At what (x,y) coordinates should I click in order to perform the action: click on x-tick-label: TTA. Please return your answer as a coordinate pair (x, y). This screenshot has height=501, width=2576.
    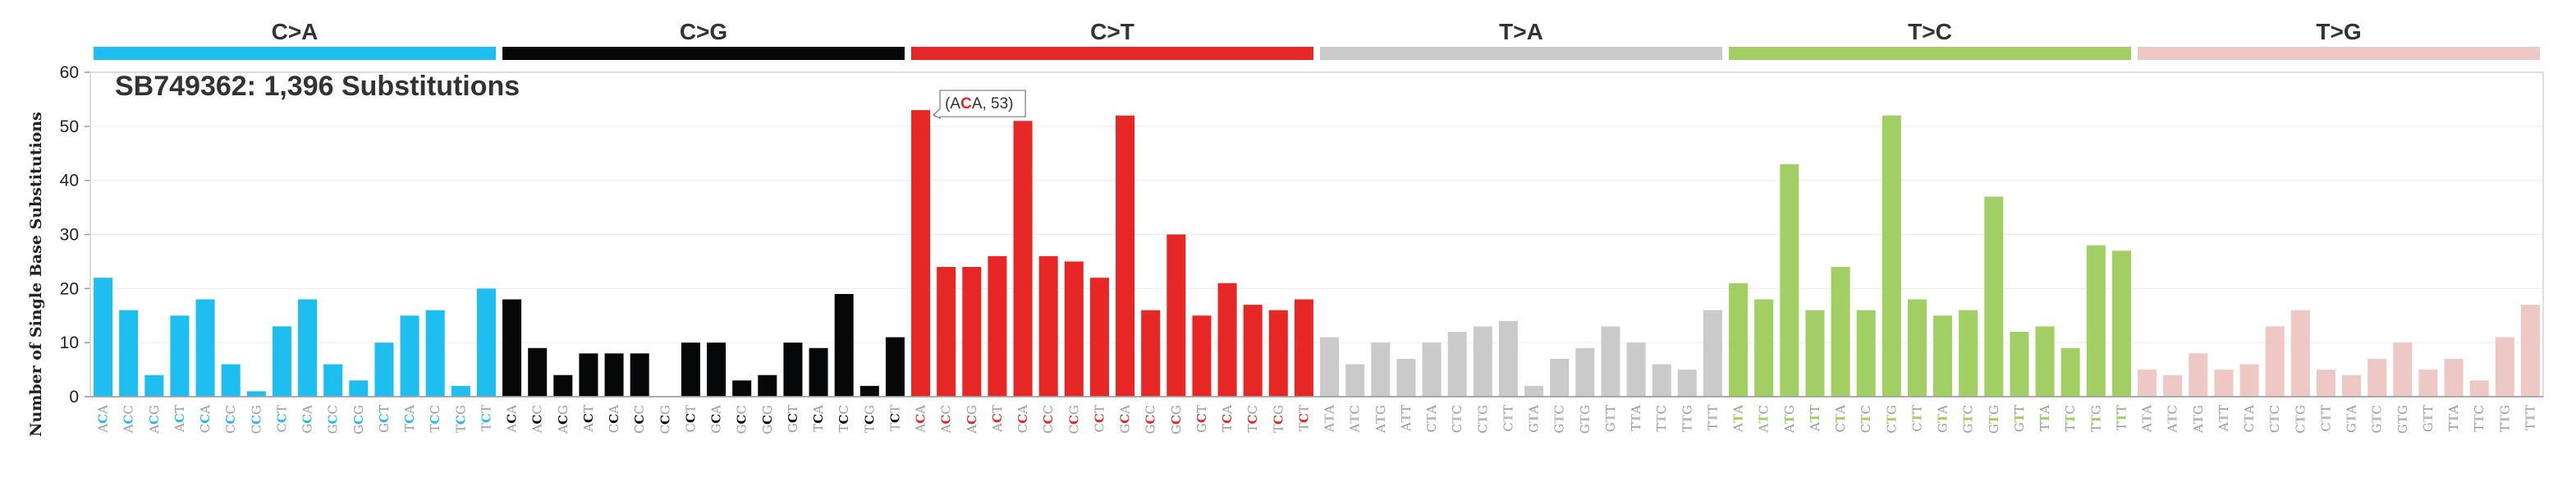
    Looking at the image, I should click on (2454, 418).